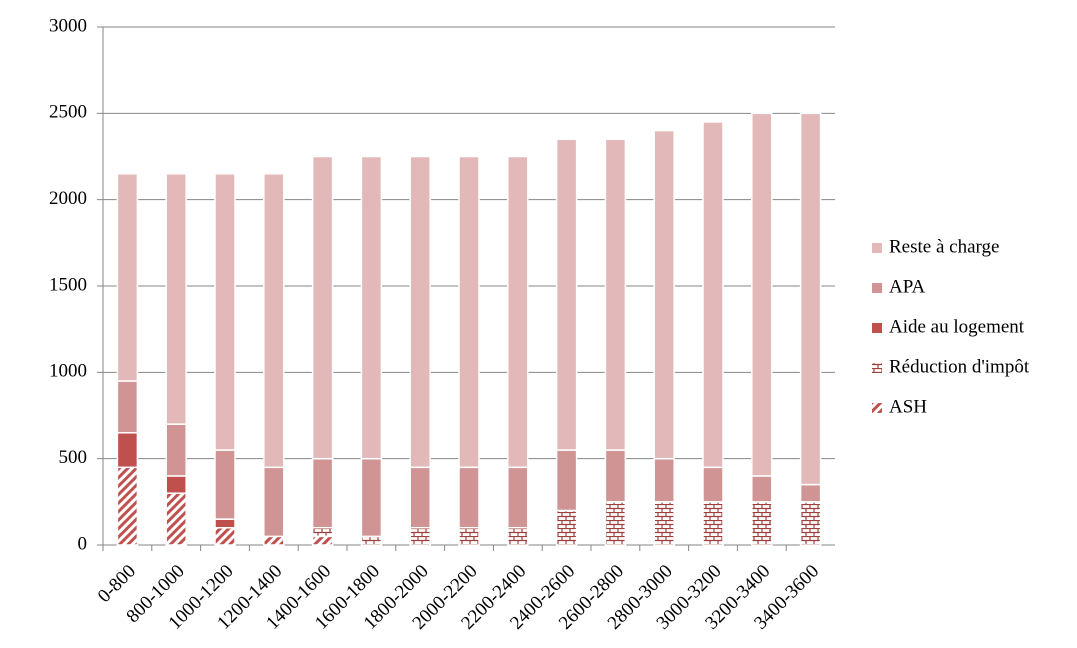 The height and width of the screenshot is (648, 1077). Describe the element at coordinates (959, 366) in the screenshot. I see `legend-label: Réduction d'impôt` at that location.